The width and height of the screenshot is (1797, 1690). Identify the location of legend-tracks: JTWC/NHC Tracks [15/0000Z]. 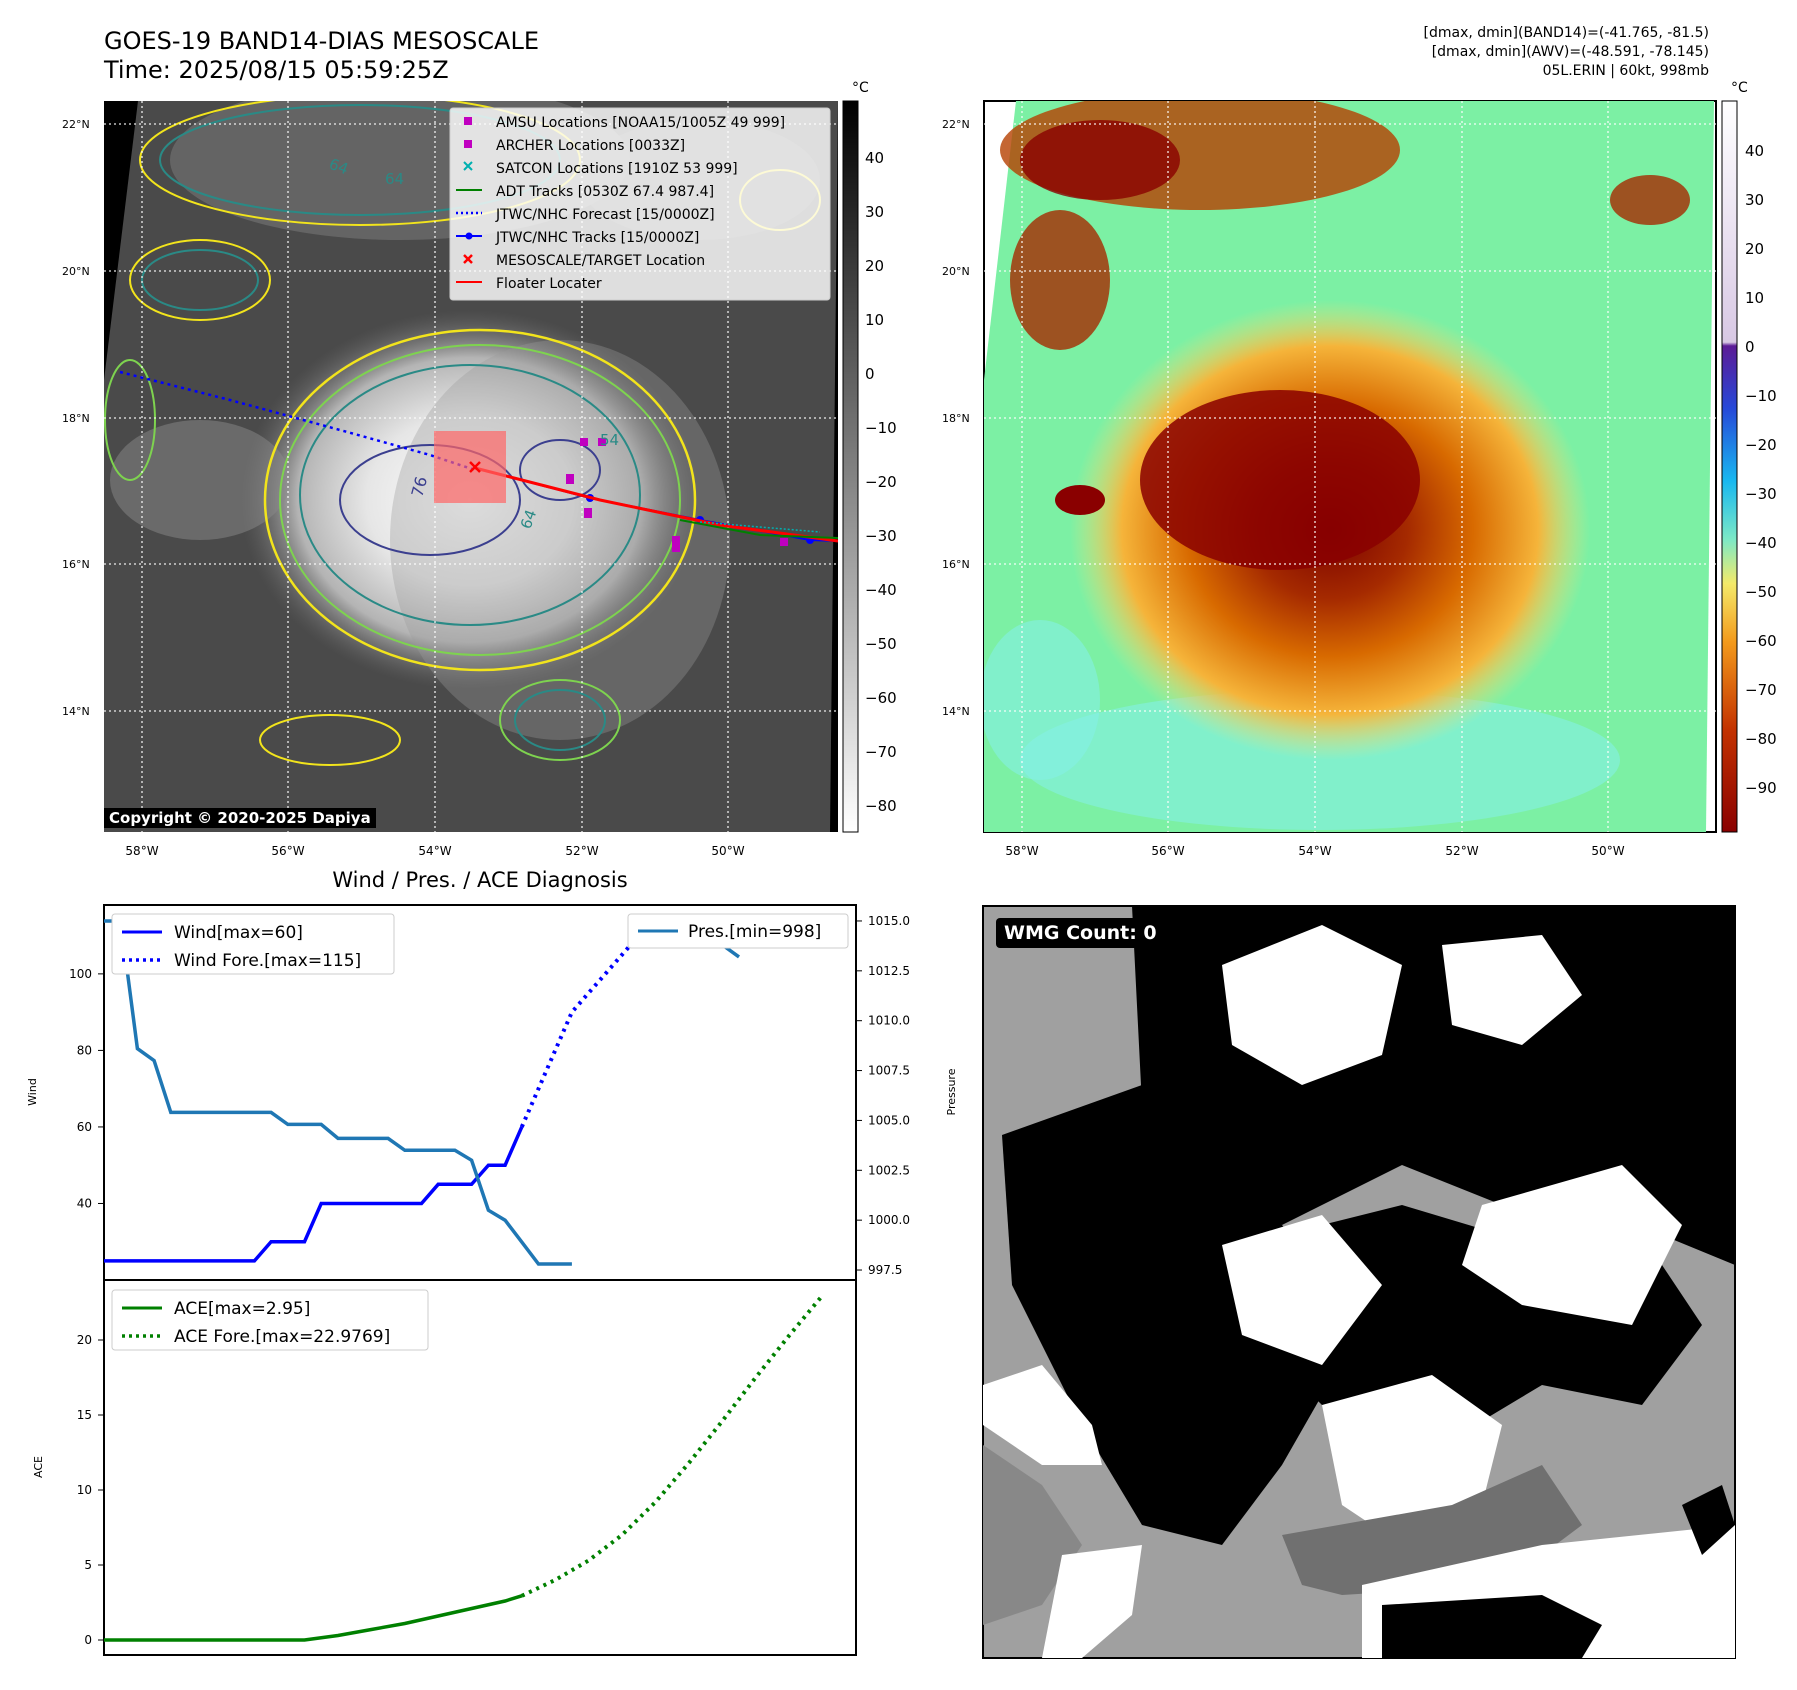
(597, 238).